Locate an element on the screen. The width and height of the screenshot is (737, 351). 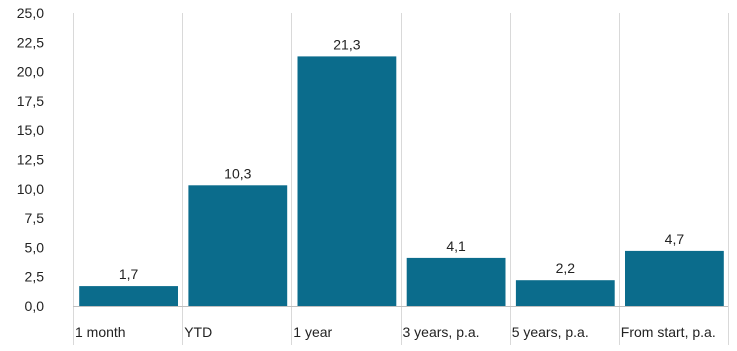
y-tick-label: 17,5 is located at coordinates (30, 101).